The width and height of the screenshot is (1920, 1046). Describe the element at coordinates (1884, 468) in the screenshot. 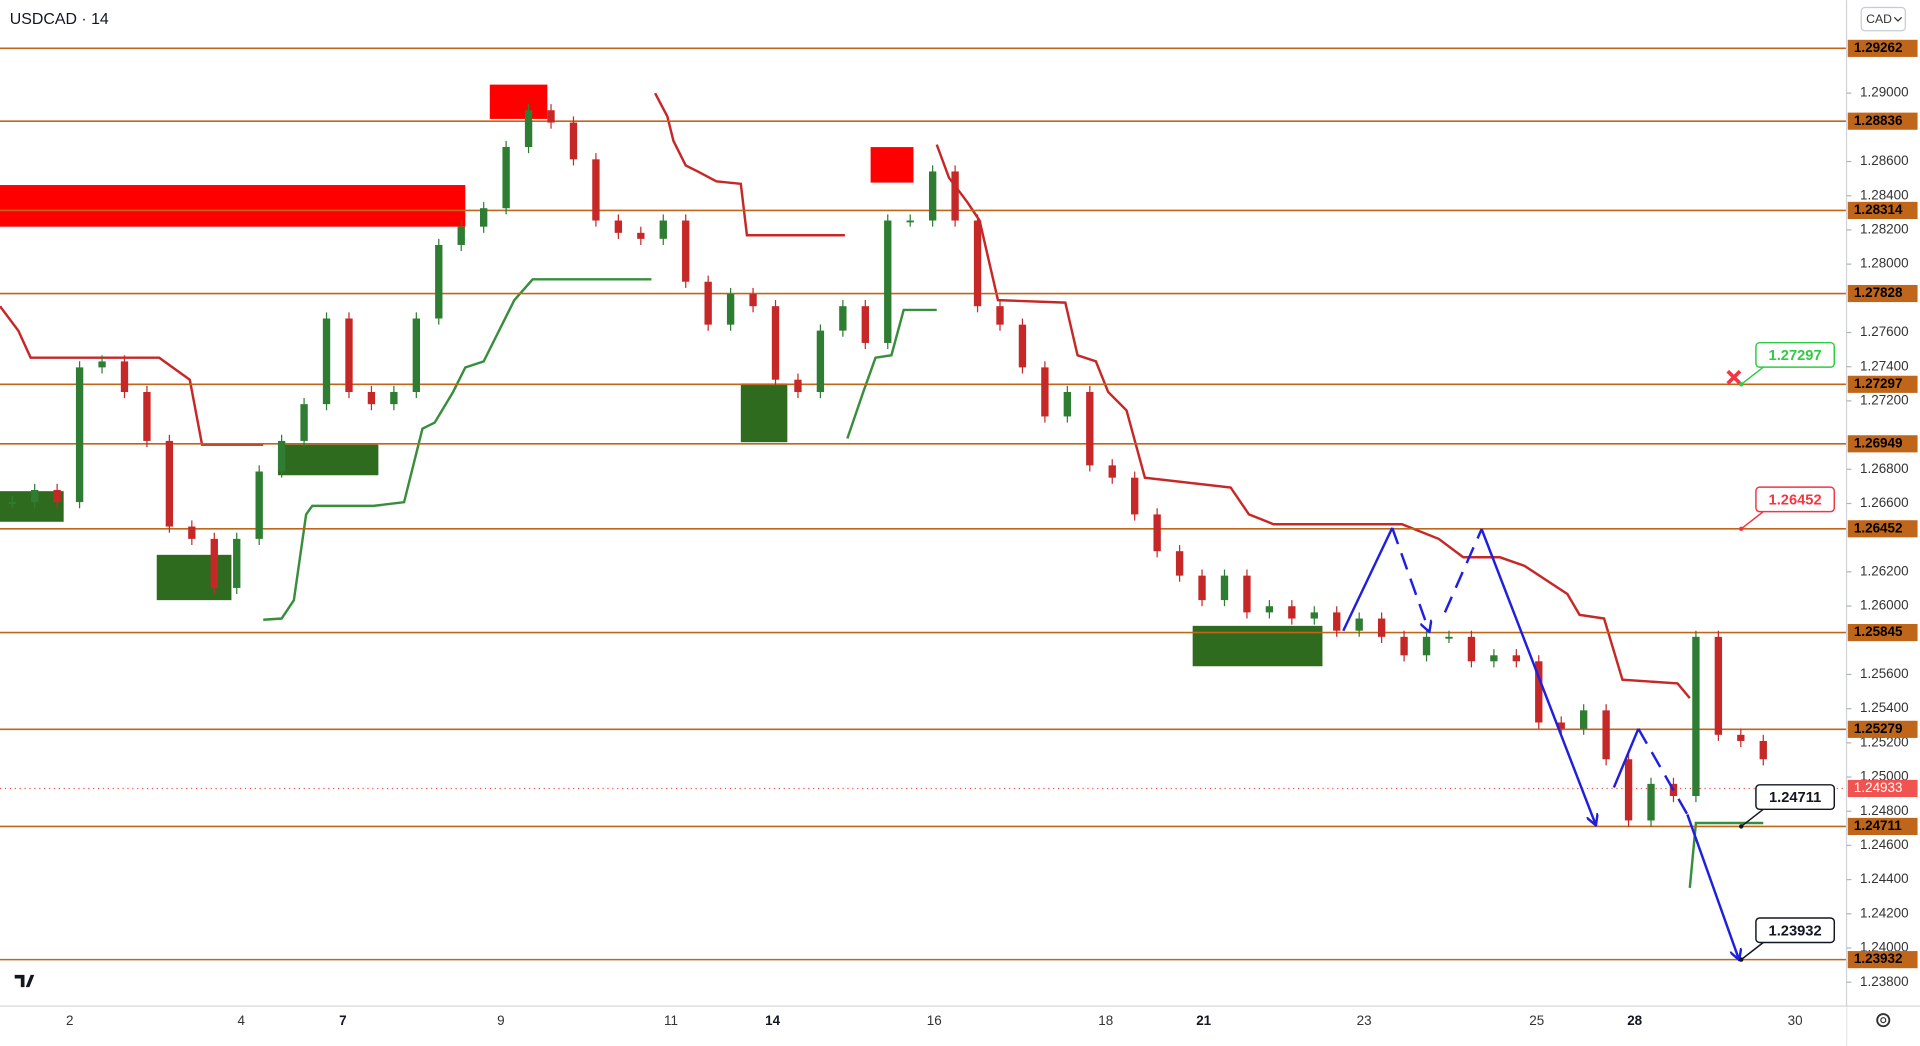

I see `y-tick-label: 1.26800` at that location.